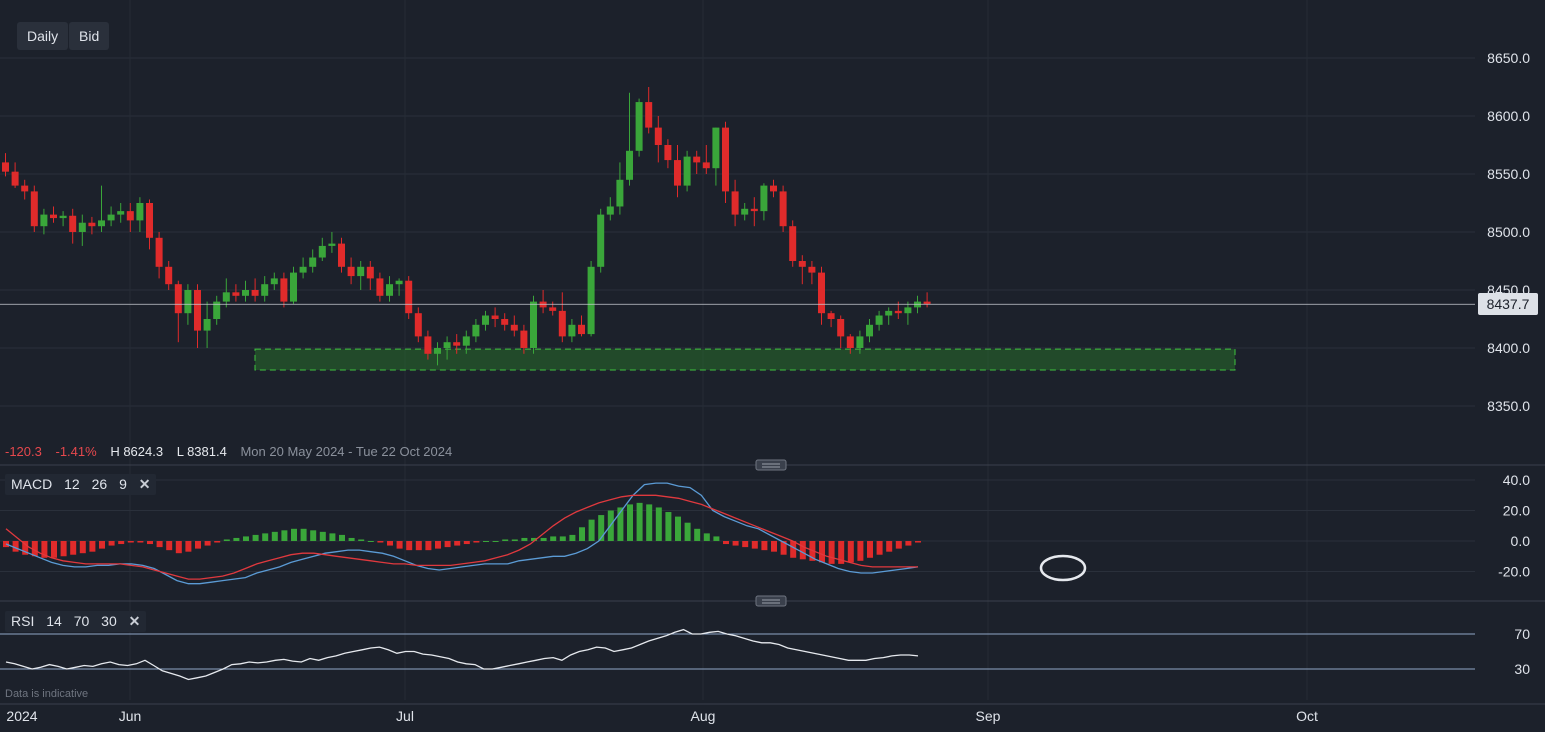 This screenshot has height=732, width=1545. I want to click on rsi-label: RSI 14 70 30 ✕, so click(76, 621).